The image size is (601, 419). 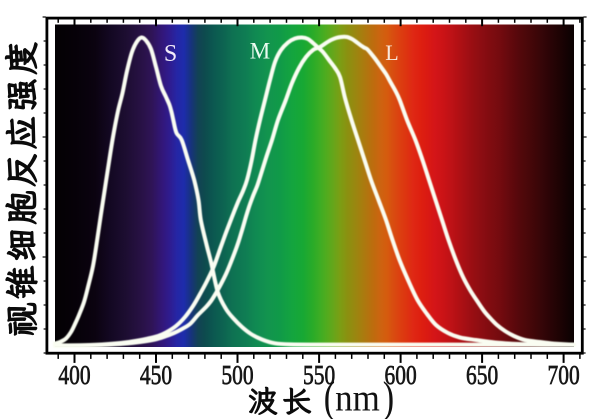 I want to click on svg-text: 450, so click(x=156, y=376).